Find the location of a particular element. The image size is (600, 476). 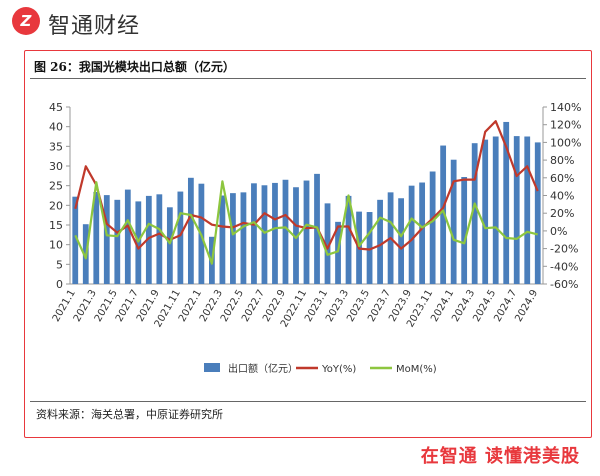

left-tick-label: 40 is located at coordinates (56, 127).